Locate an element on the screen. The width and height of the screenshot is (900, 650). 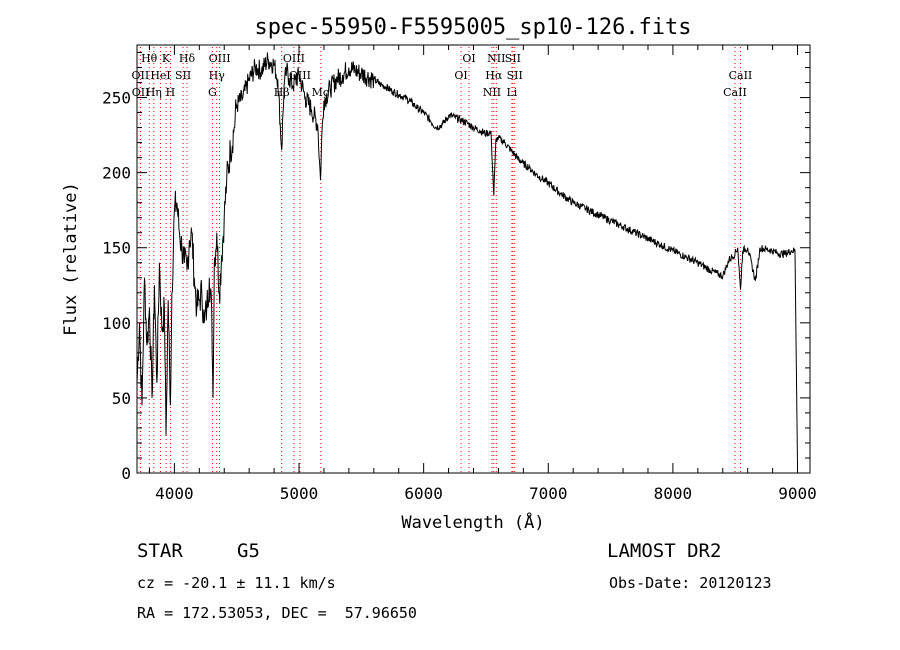
obs-date: Obs-Date: 20120123 is located at coordinates (690, 583).